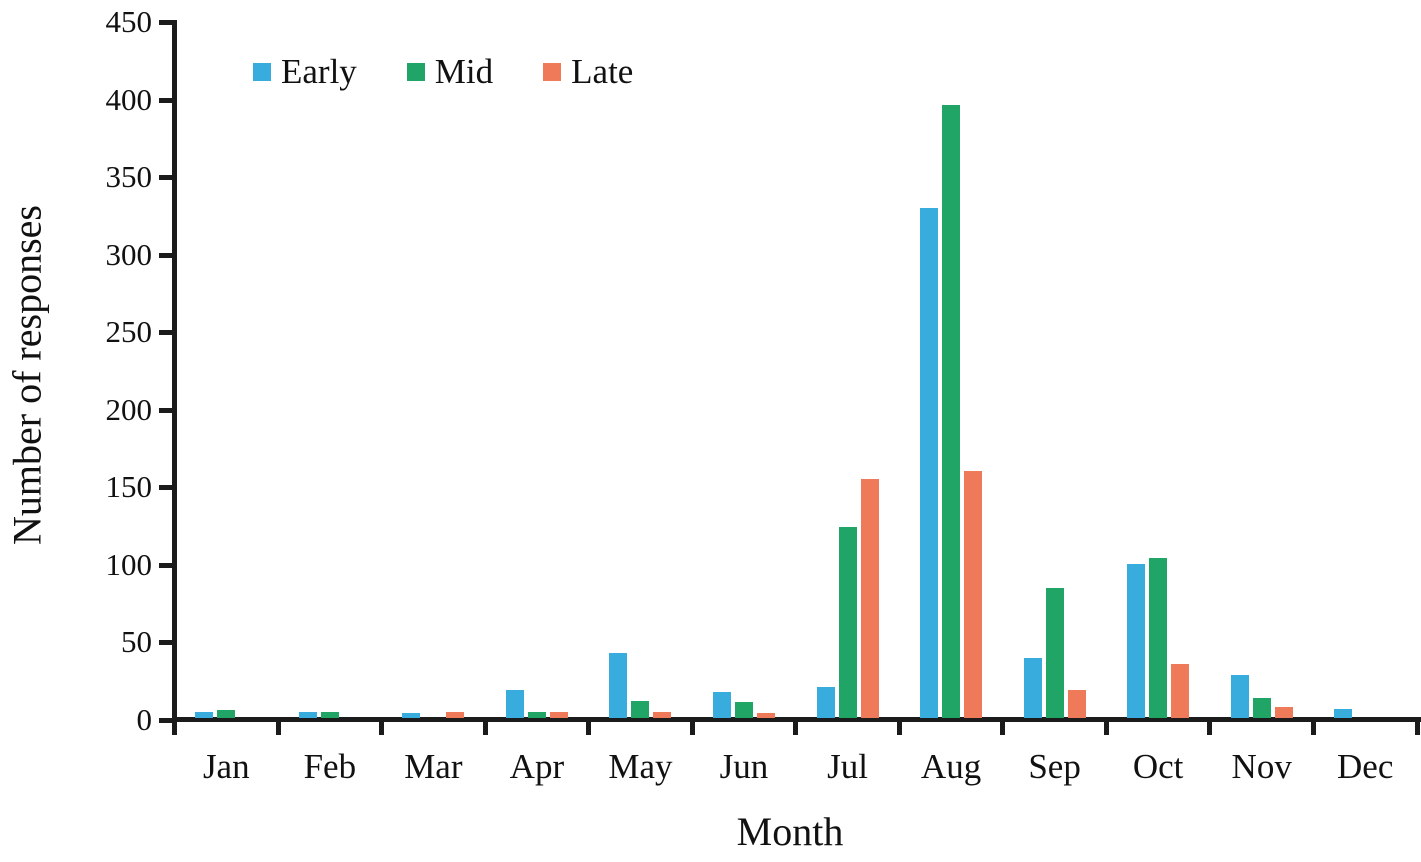 This screenshot has height=862, width=1421. What do you see at coordinates (129, 21) in the screenshot?
I see `y-tick-label: 450` at bounding box center [129, 21].